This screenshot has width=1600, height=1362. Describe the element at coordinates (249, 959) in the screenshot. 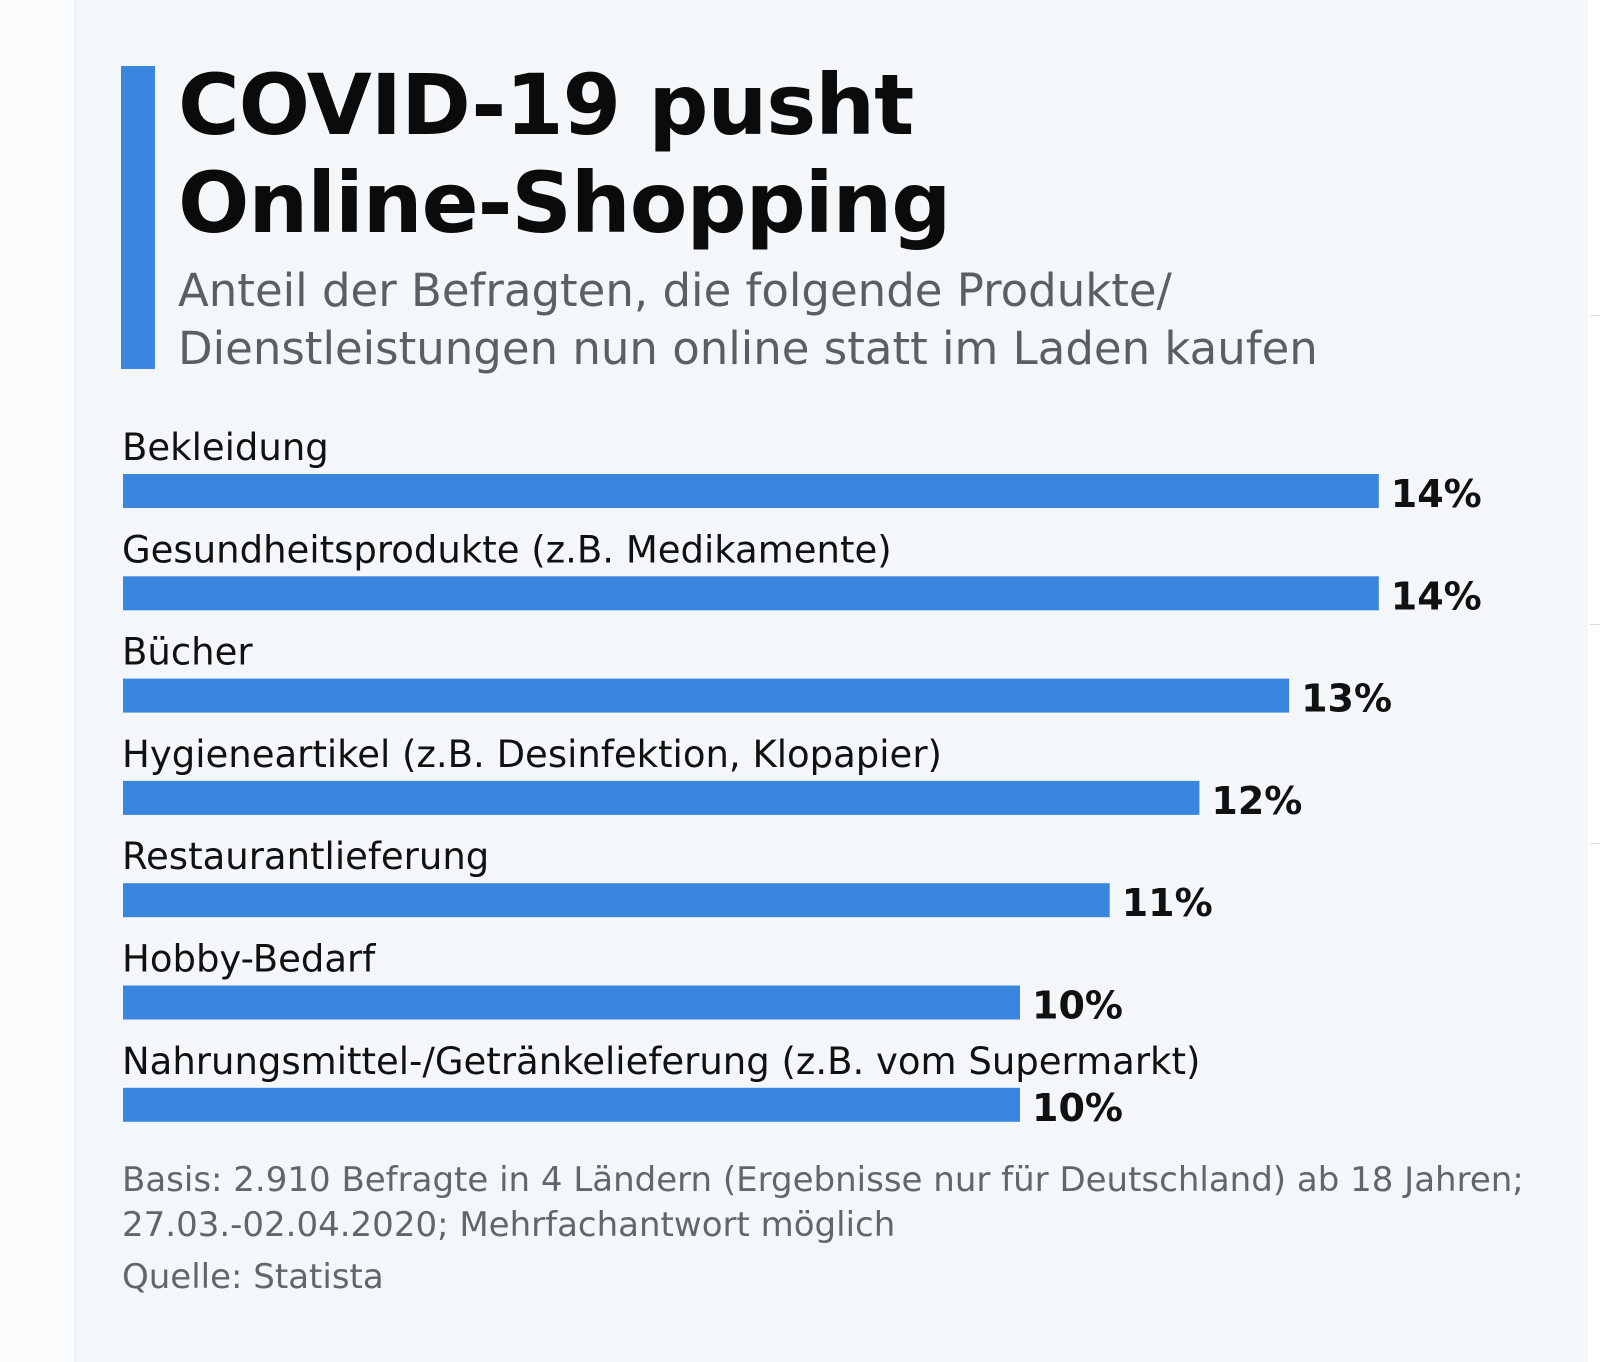

I see `category-label: Hobby-Bedarf` at that location.